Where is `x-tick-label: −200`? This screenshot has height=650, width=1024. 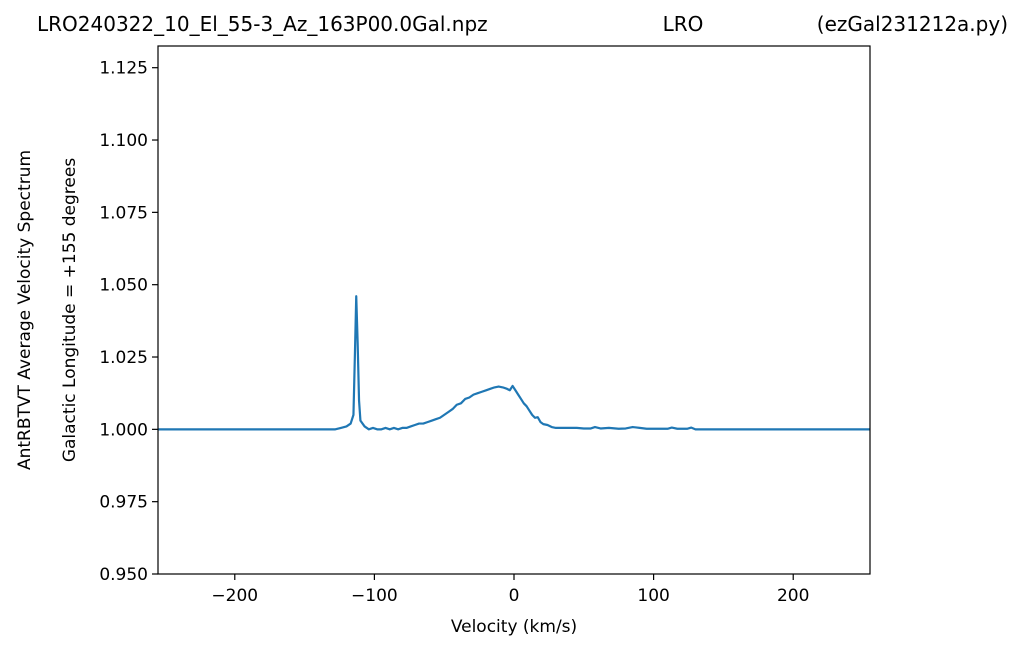 x-tick-label: −200 is located at coordinates (234, 596).